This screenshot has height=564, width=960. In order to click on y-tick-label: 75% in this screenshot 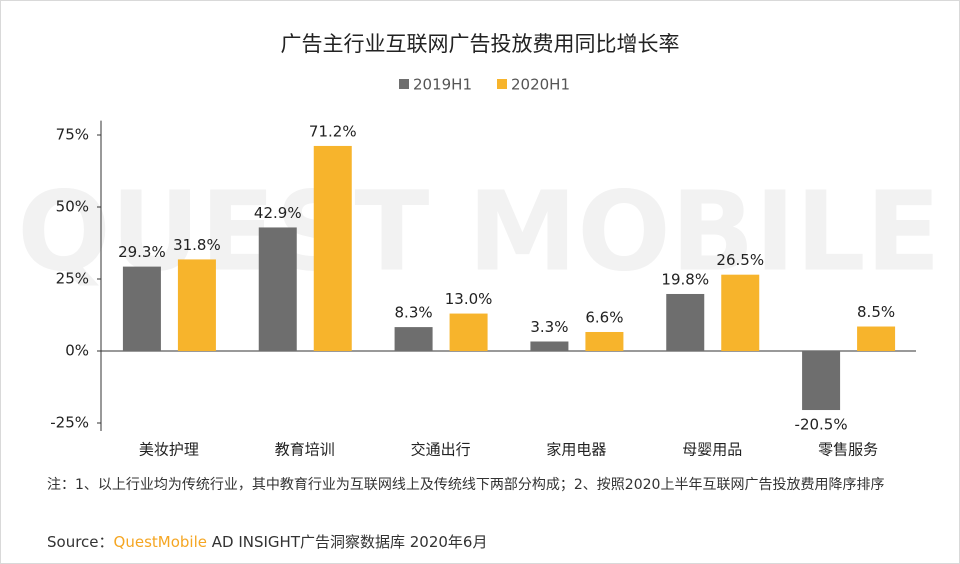, I will do `click(72, 135)`.